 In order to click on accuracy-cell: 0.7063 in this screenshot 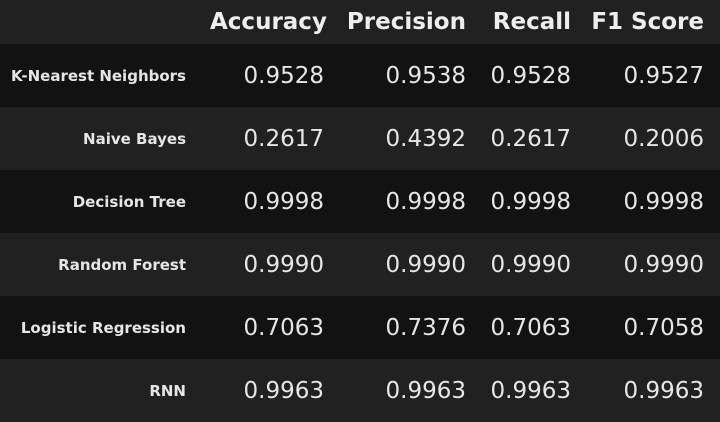, I will do `click(283, 327)`.